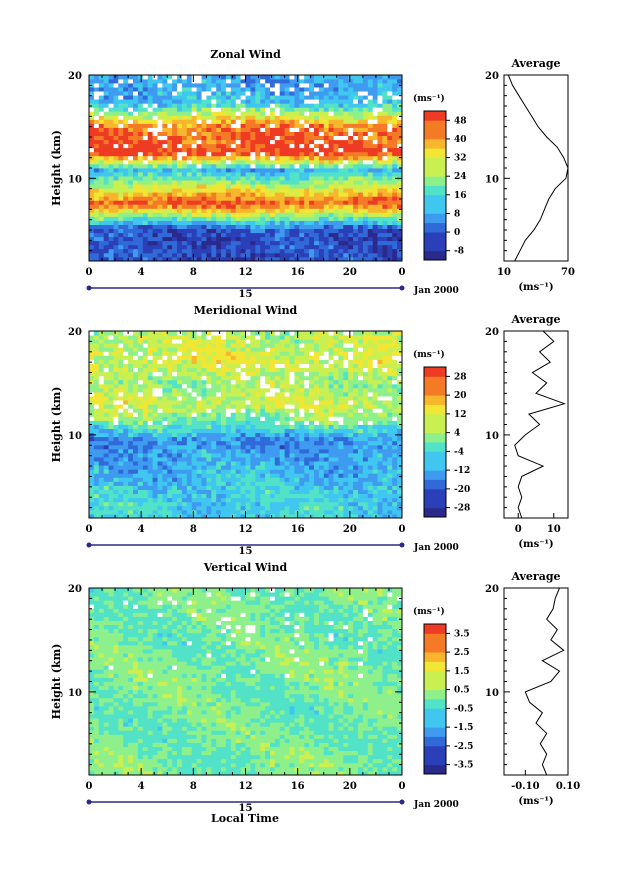  I want to click on x-tick-label: 12, so click(246, 272).